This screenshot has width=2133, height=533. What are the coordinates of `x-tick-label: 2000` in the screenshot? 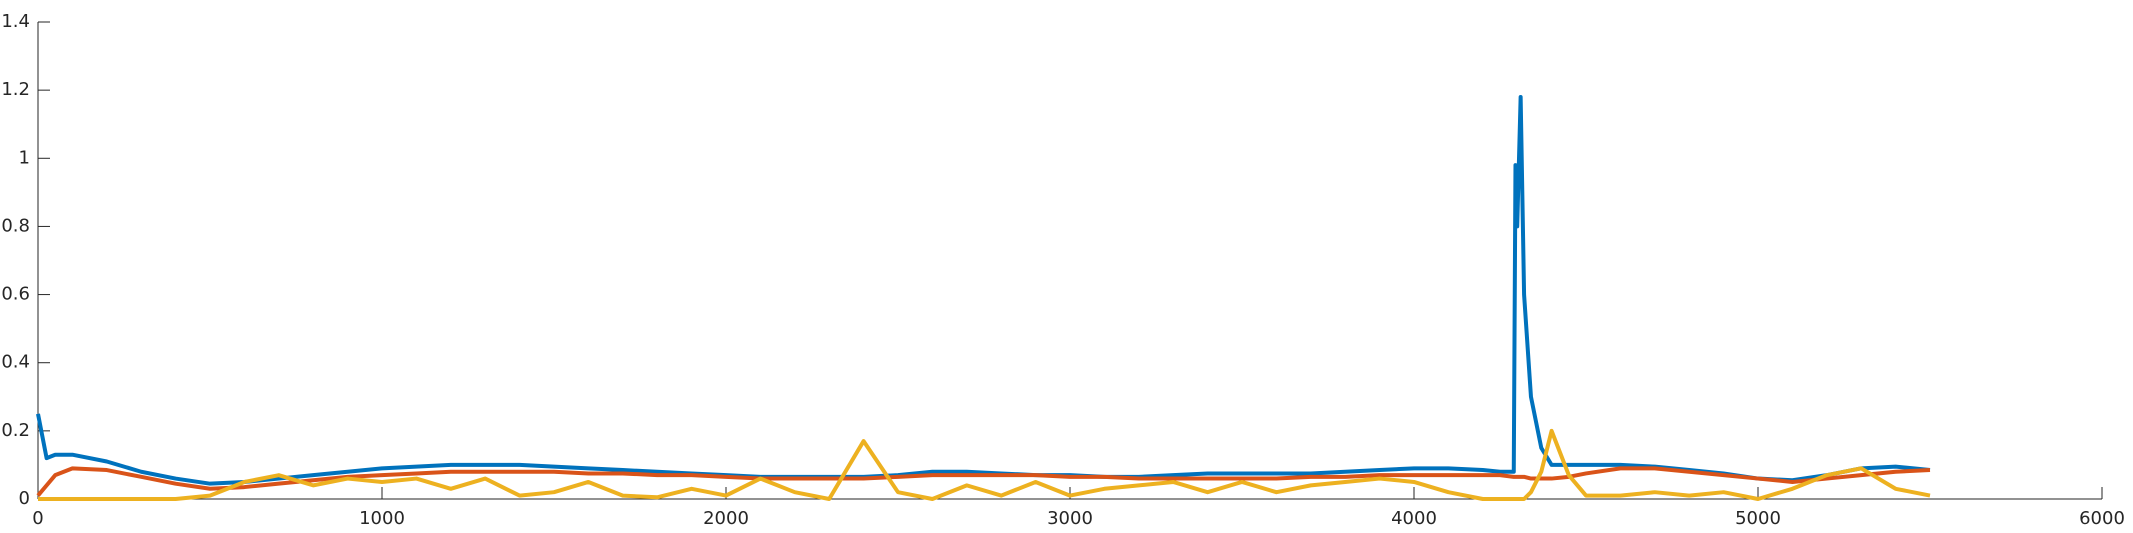 It's located at (726, 518).